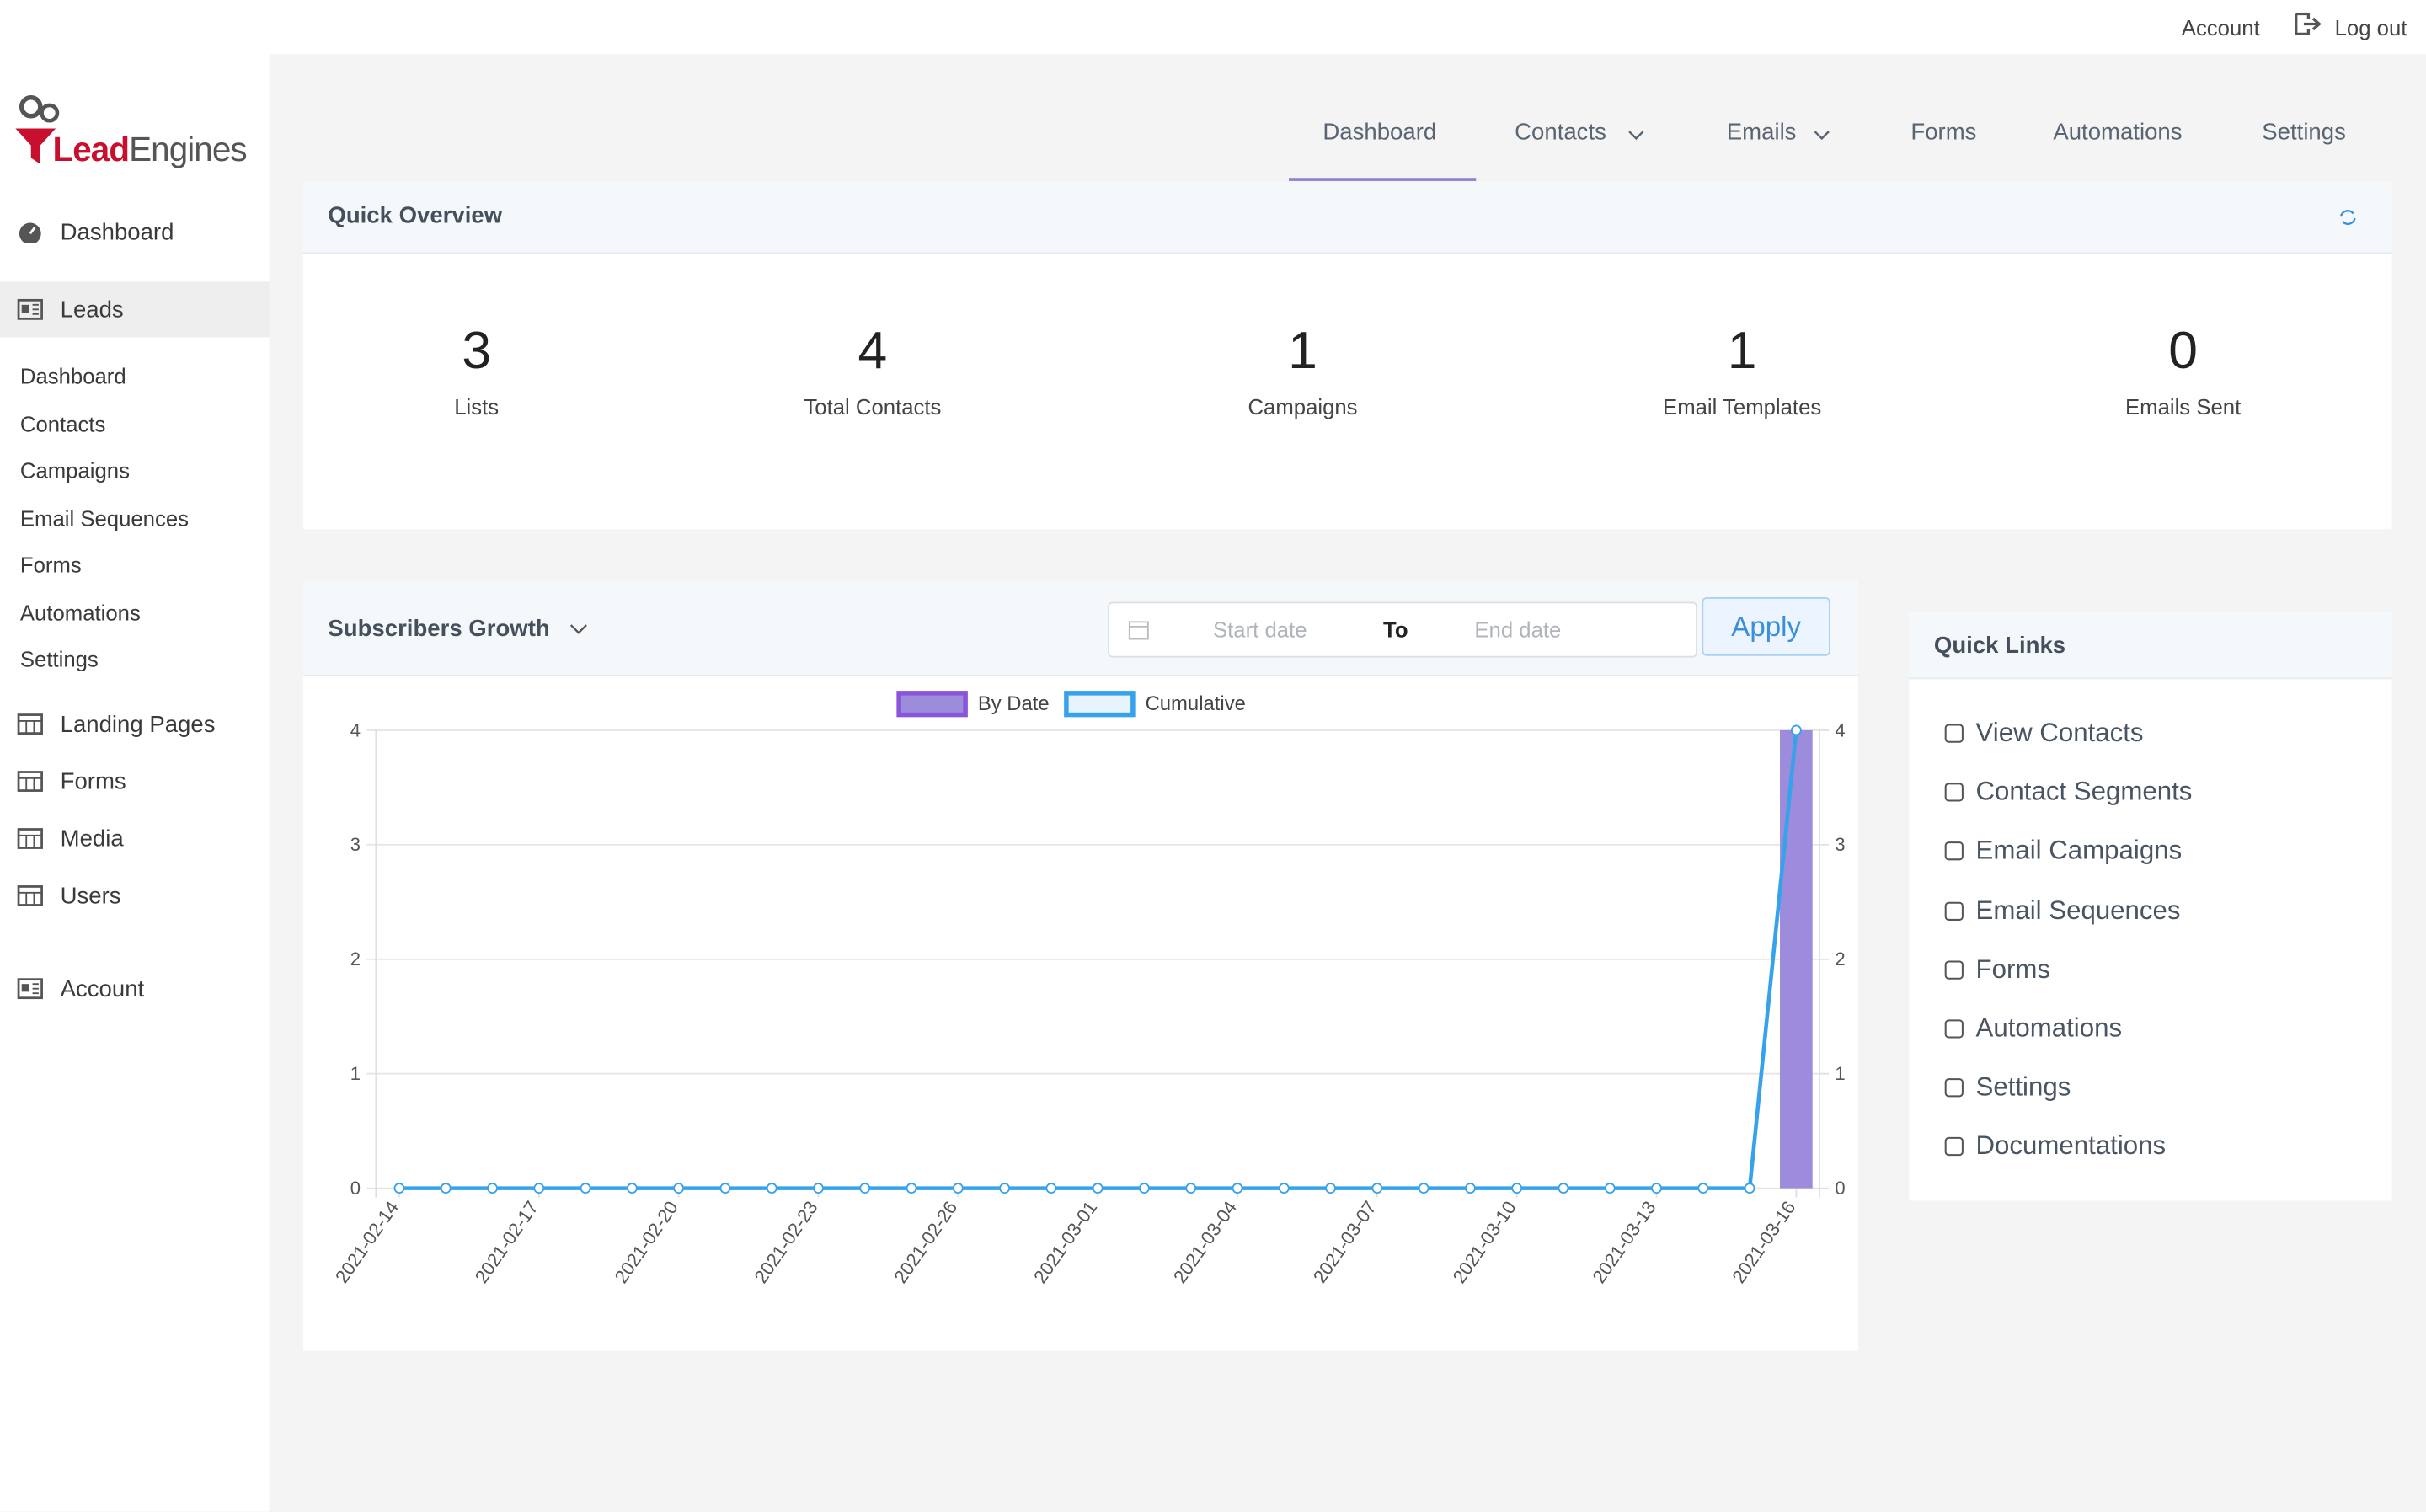 This screenshot has width=2426, height=1512. Describe the element at coordinates (50, 565) in the screenshot. I see `submenu-item: Forms` at that location.